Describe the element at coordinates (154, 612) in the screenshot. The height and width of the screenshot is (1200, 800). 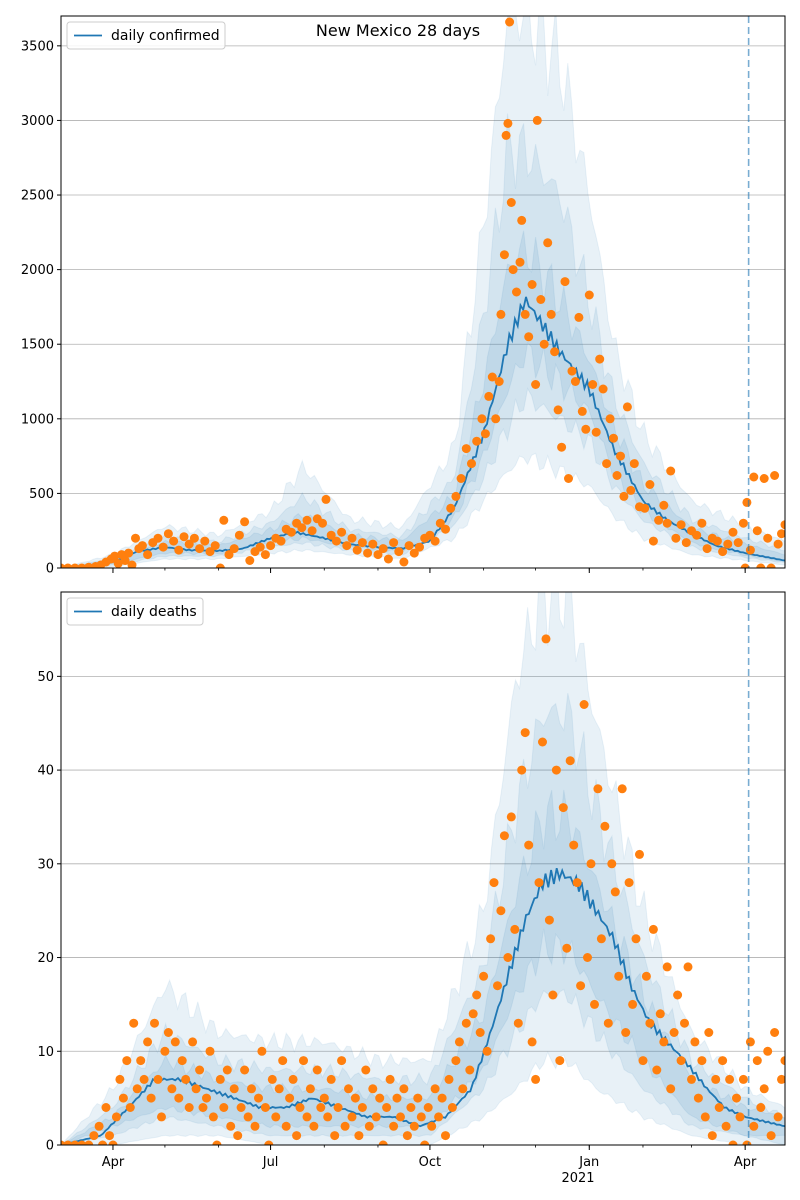
I see `legend-label: daily deaths` at that location.